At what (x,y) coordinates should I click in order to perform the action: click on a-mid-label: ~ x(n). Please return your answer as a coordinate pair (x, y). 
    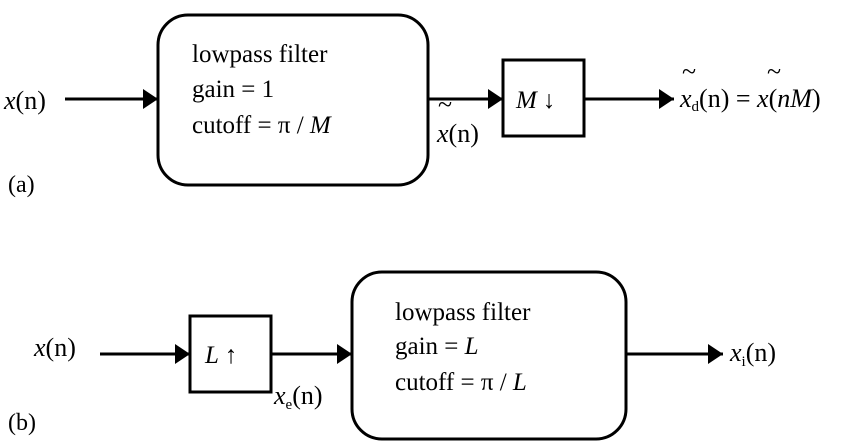
    Looking at the image, I should click on (457, 119).